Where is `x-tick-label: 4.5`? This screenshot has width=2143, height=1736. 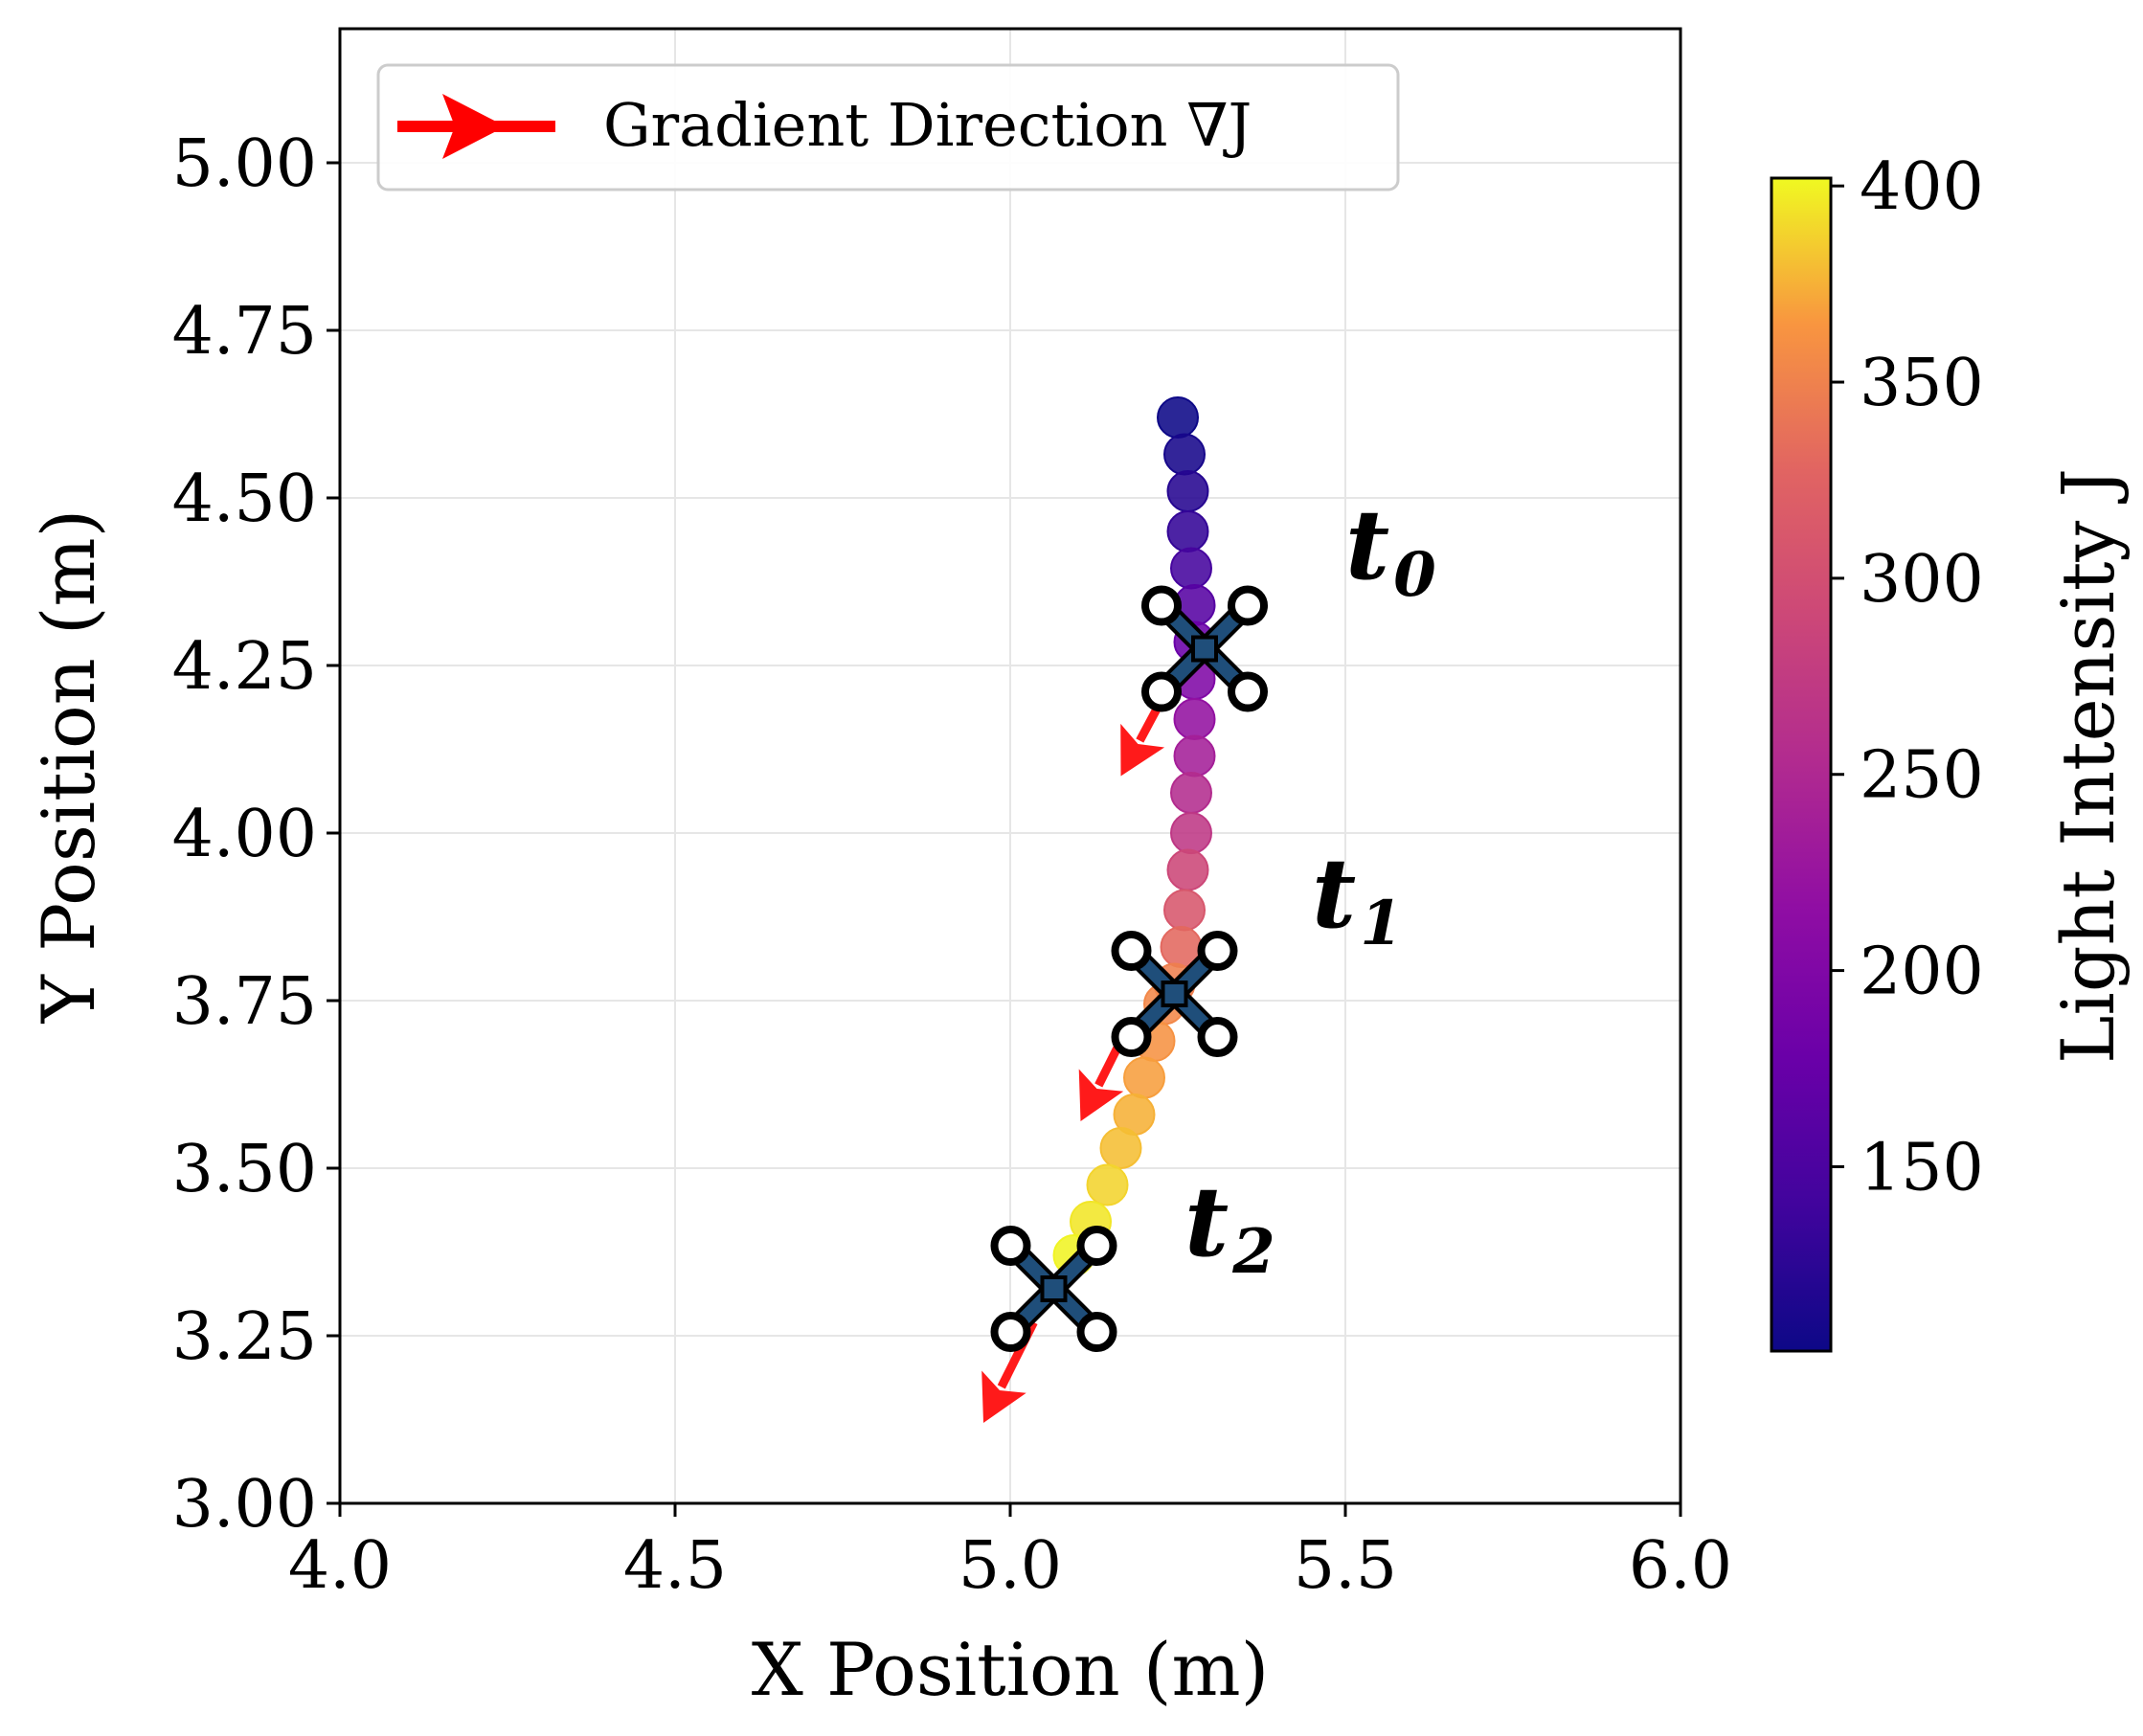 x-tick-label: 4.5 is located at coordinates (675, 1566).